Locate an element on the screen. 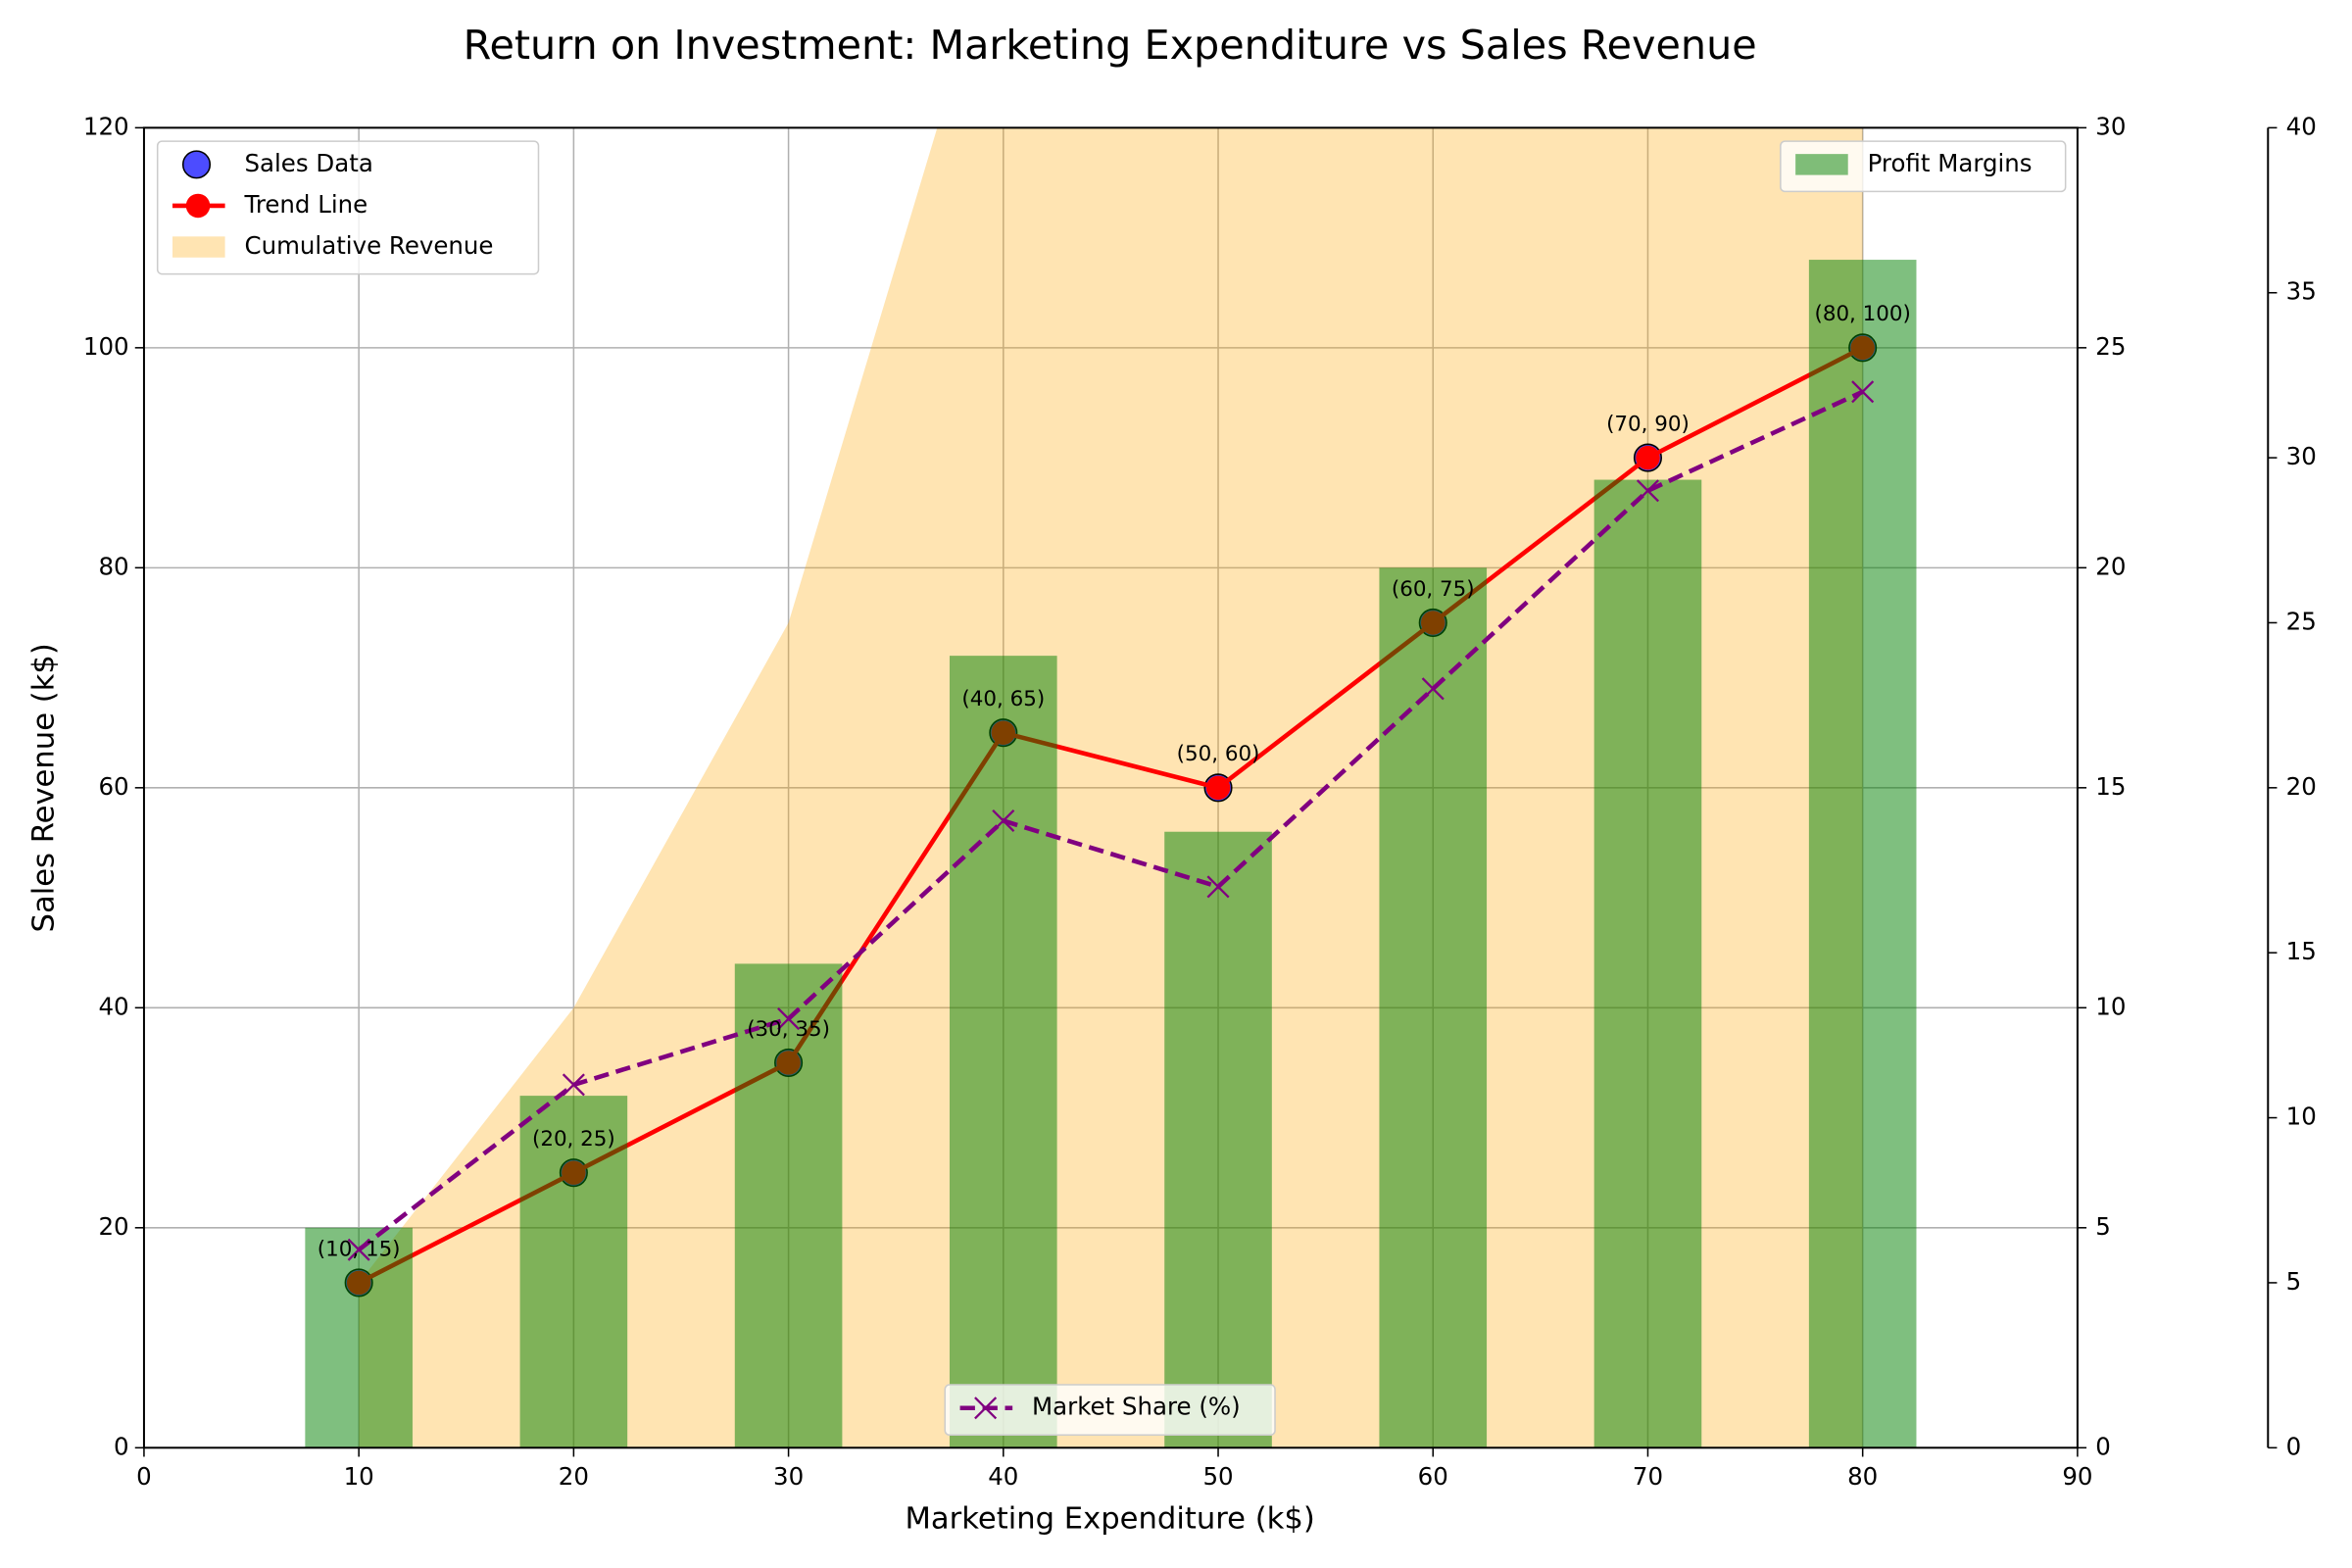 The height and width of the screenshot is (1568, 2352). x-axis-label: Marketing Expenditure (k$) is located at coordinates (1110, 1518).